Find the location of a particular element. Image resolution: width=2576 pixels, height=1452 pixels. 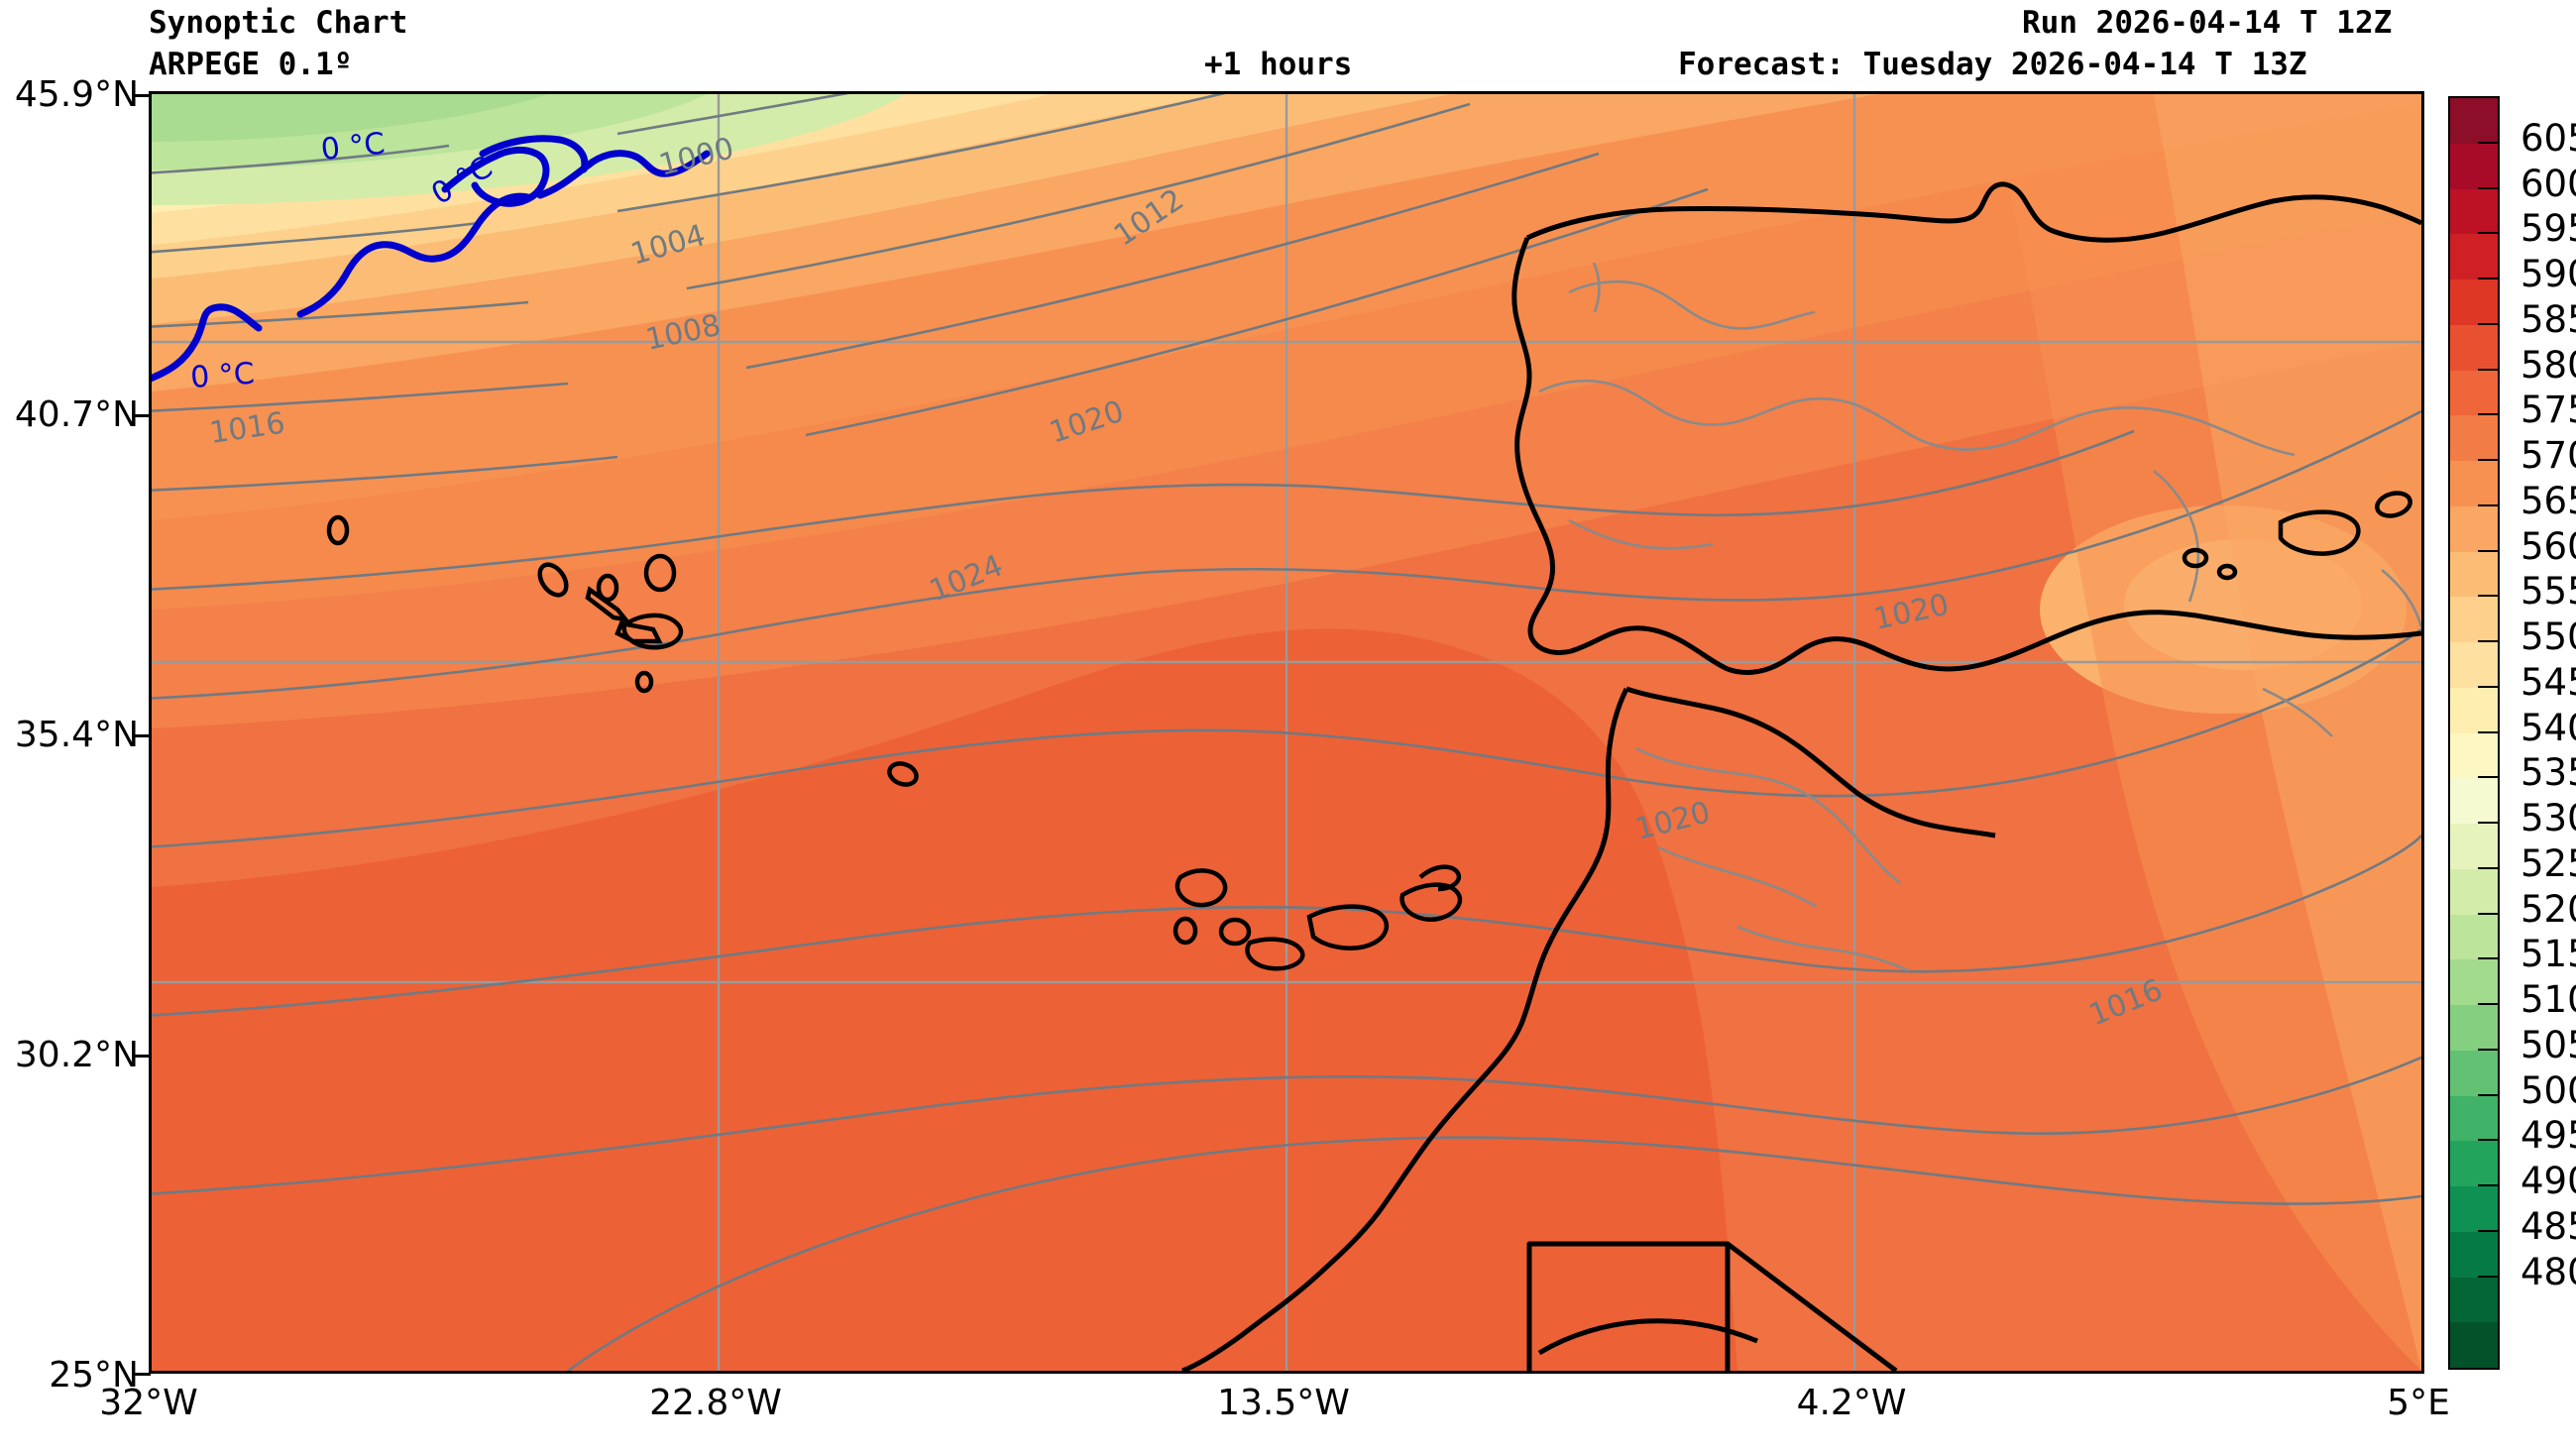

band-iberia-east2 is located at coordinates (2287, 732).